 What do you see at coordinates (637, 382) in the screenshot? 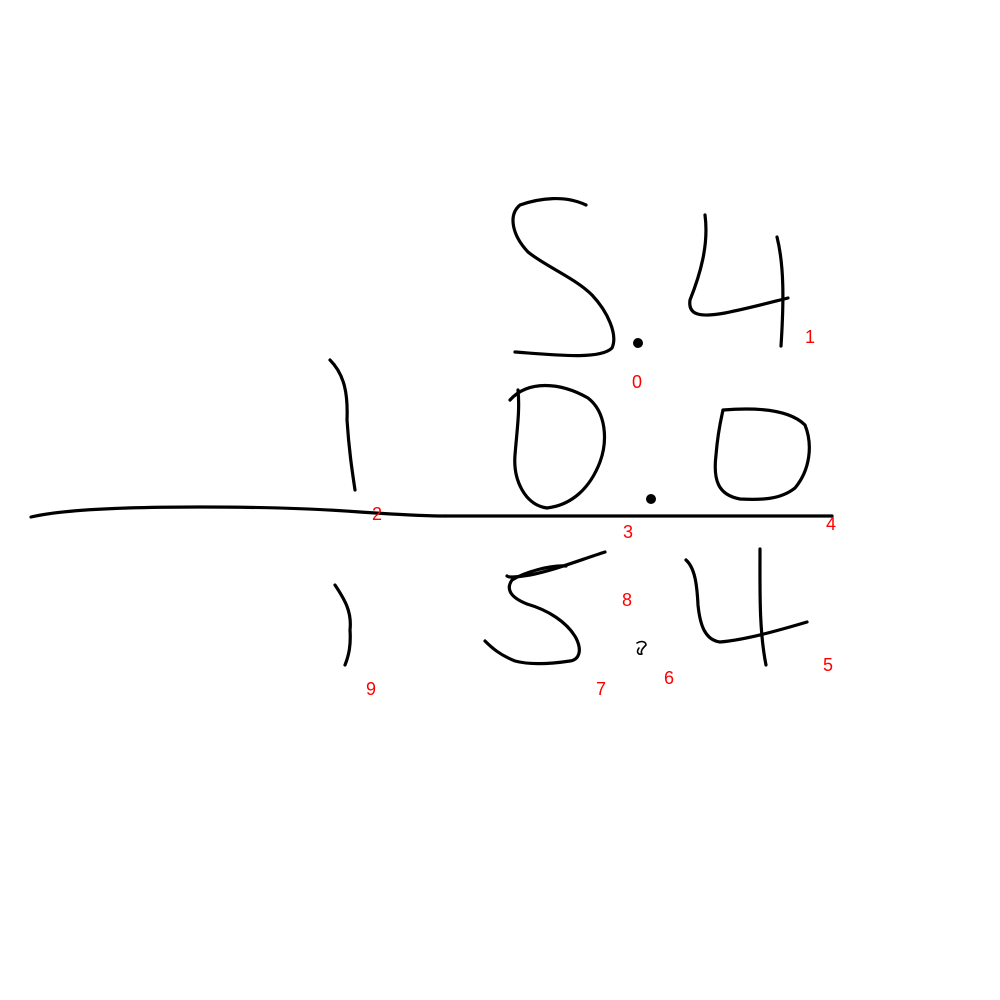
I see `stroke-index-label: 0` at bounding box center [637, 382].